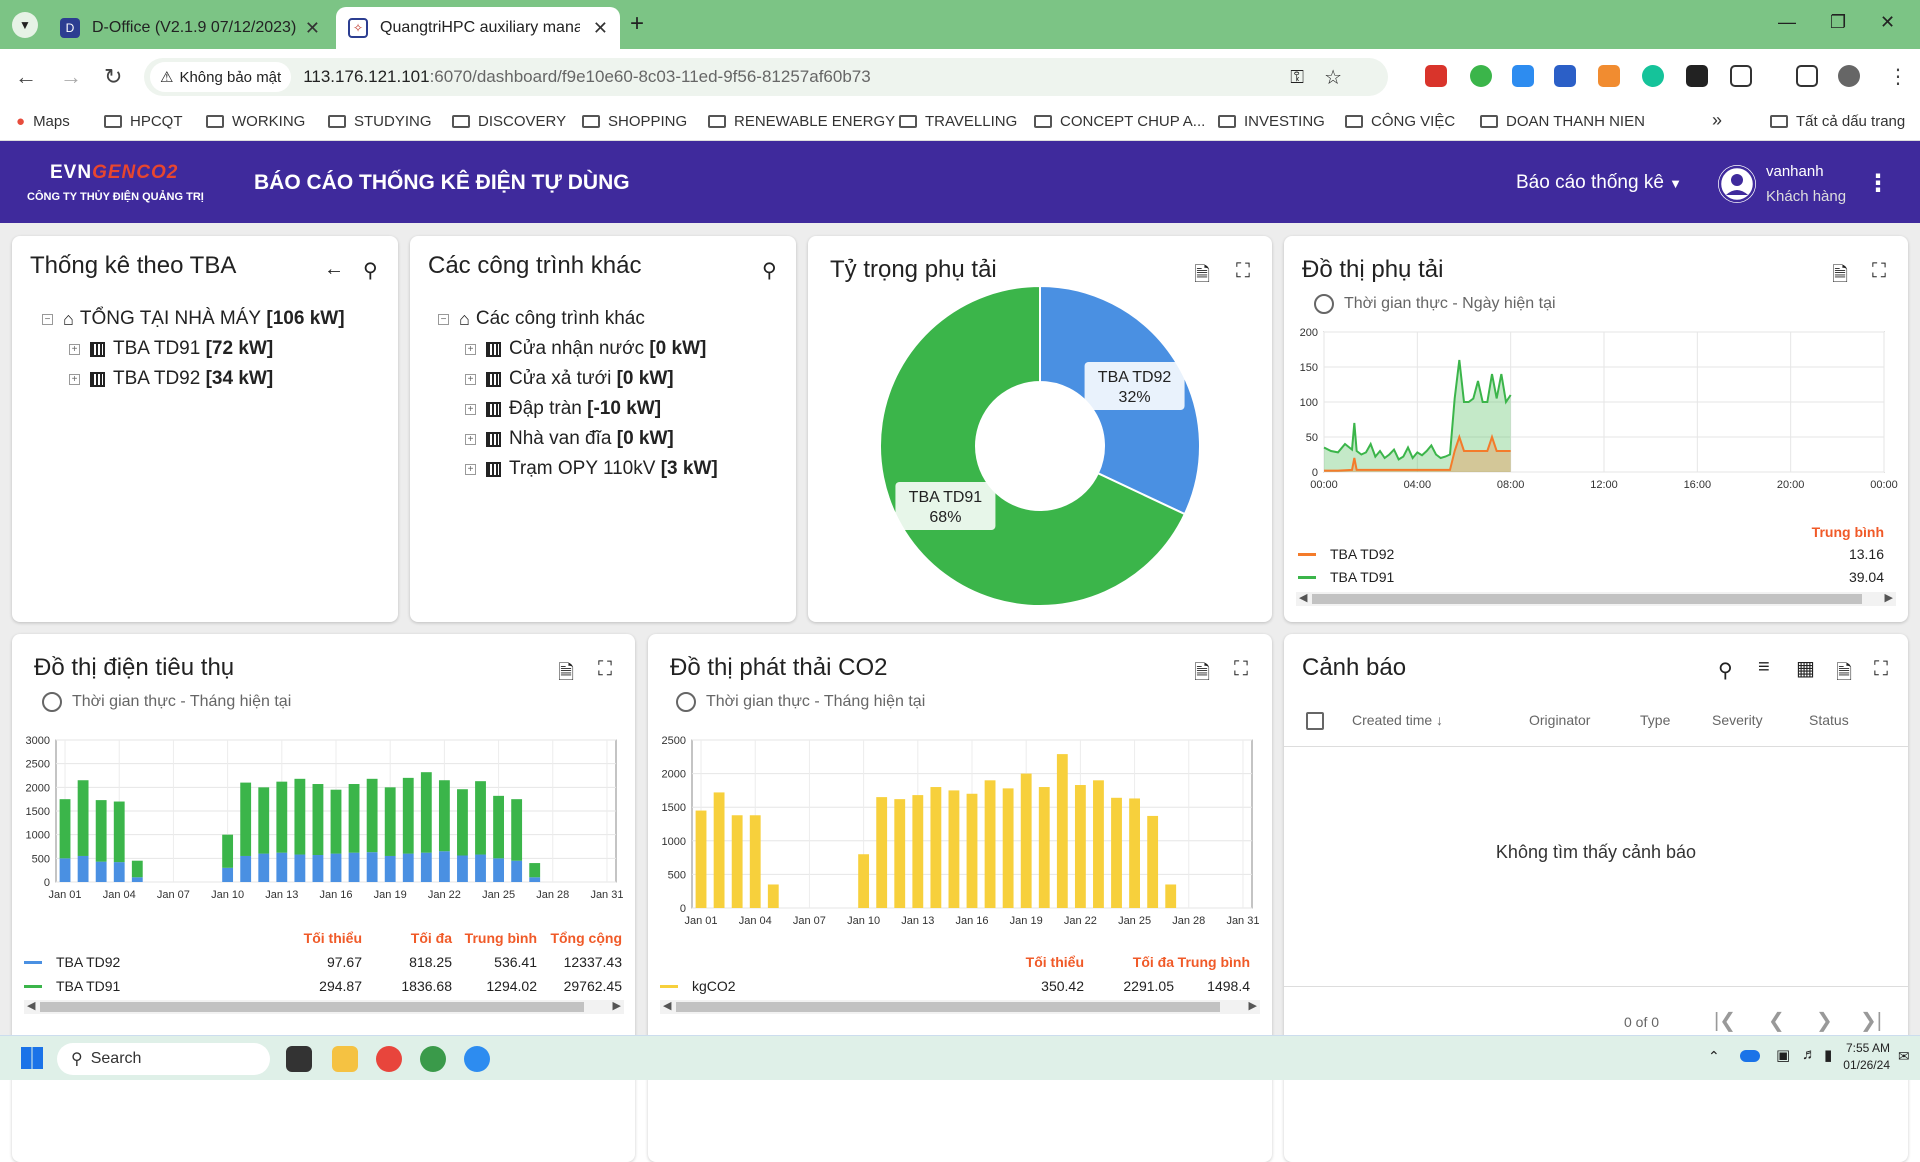 This screenshot has height=1162, width=1920. Describe the element at coordinates (1481, 76) in the screenshot. I see `shield-icon` at that location.